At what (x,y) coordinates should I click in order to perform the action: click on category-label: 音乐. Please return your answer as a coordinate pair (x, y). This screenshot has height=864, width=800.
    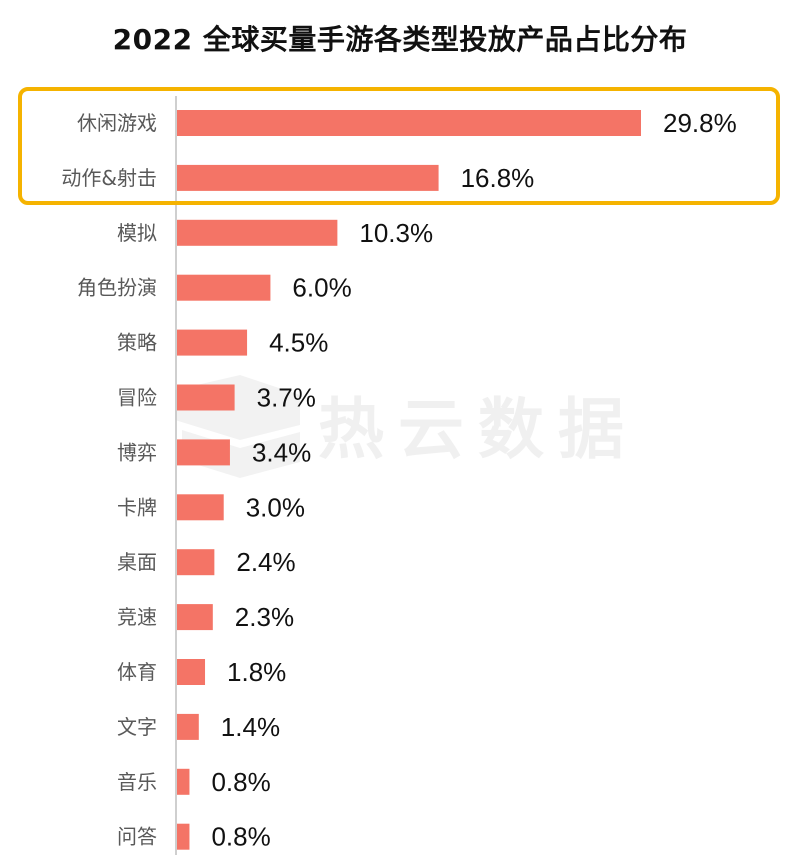
    Looking at the image, I should click on (137, 782).